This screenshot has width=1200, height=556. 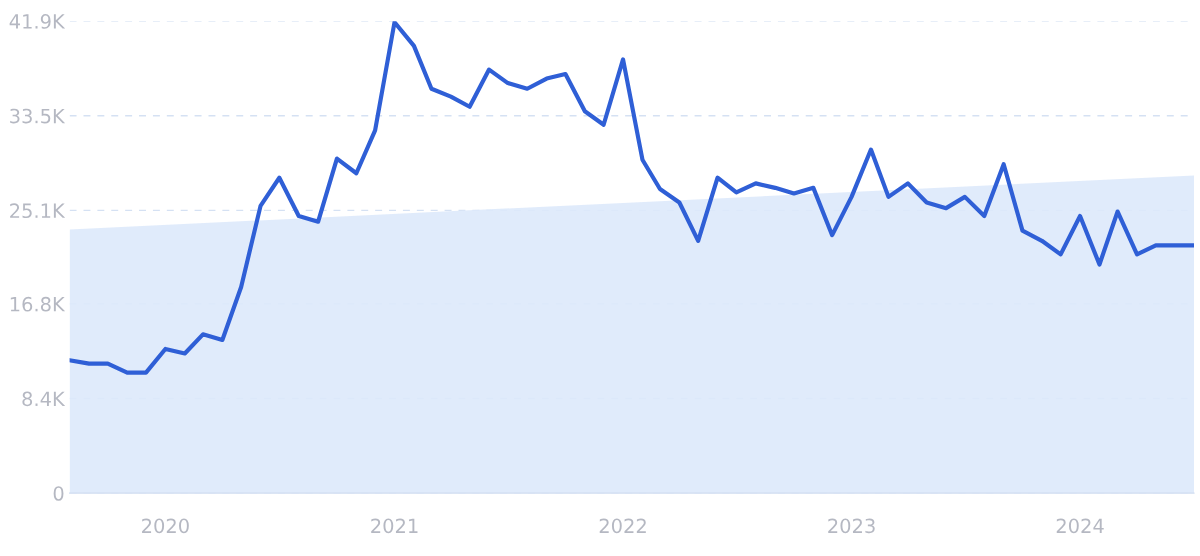 What do you see at coordinates (38, 116) in the screenshot?
I see `y-tick-label: 33.5K` at bounding box center [38, 116].